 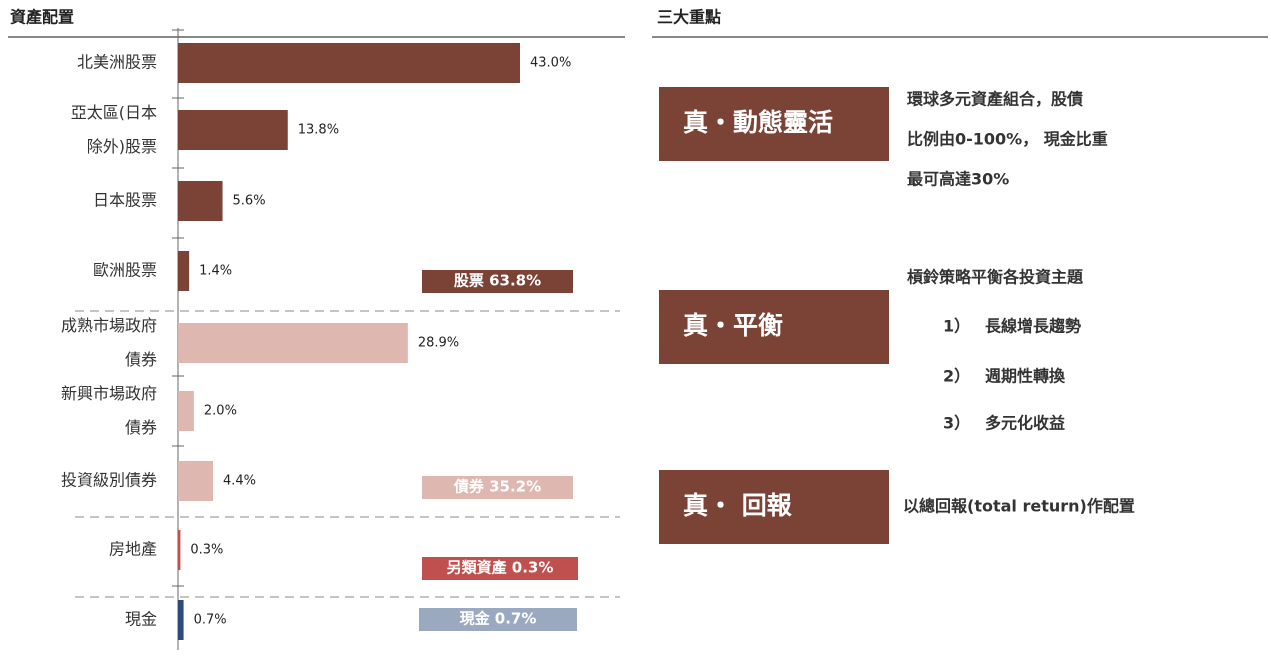 What do you see at coordinates (1019, 506) in the screenshot?
I see `description: 以總回報(total return)作配置` at bounding box center [1019, 506].